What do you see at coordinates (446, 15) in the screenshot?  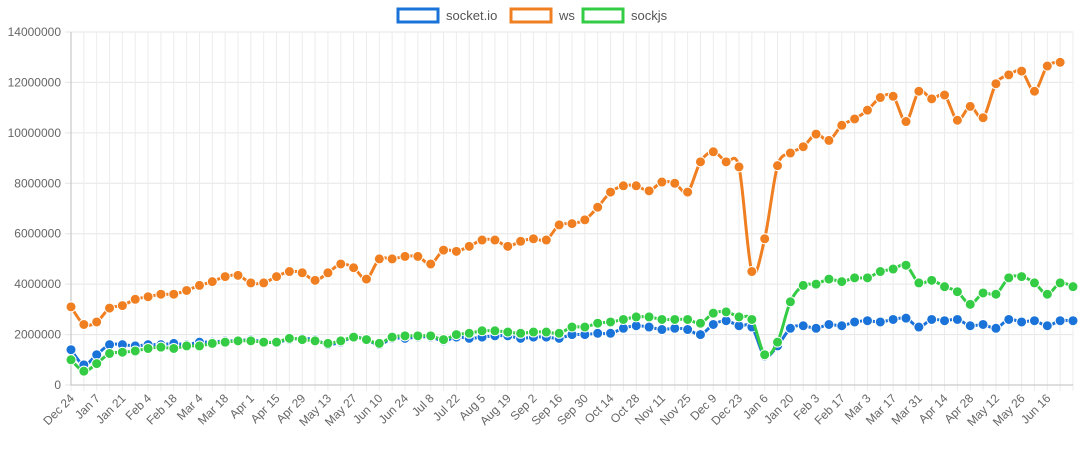 I see `legend-item: socket.io` at bounding box center [446, 15].